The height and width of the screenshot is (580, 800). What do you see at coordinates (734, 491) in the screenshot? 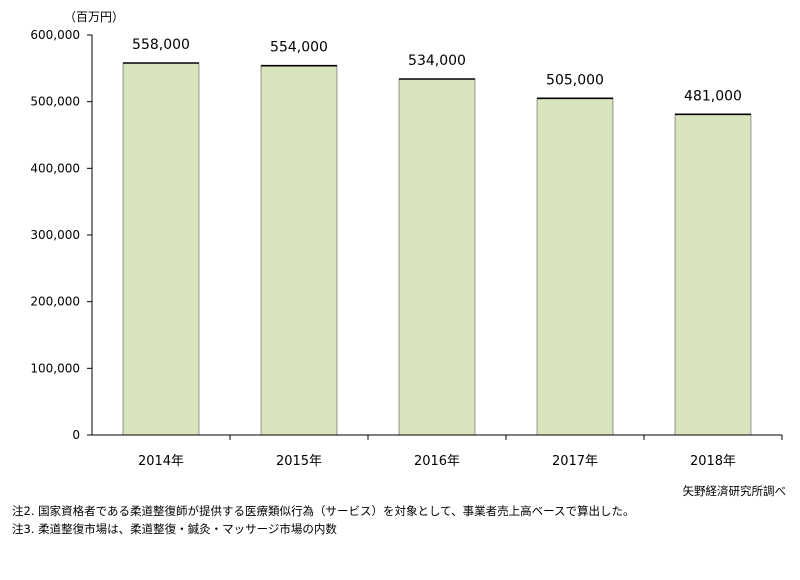
I see `source-label: 矢野経済研究所調べ` at bounding box center [734, 491].